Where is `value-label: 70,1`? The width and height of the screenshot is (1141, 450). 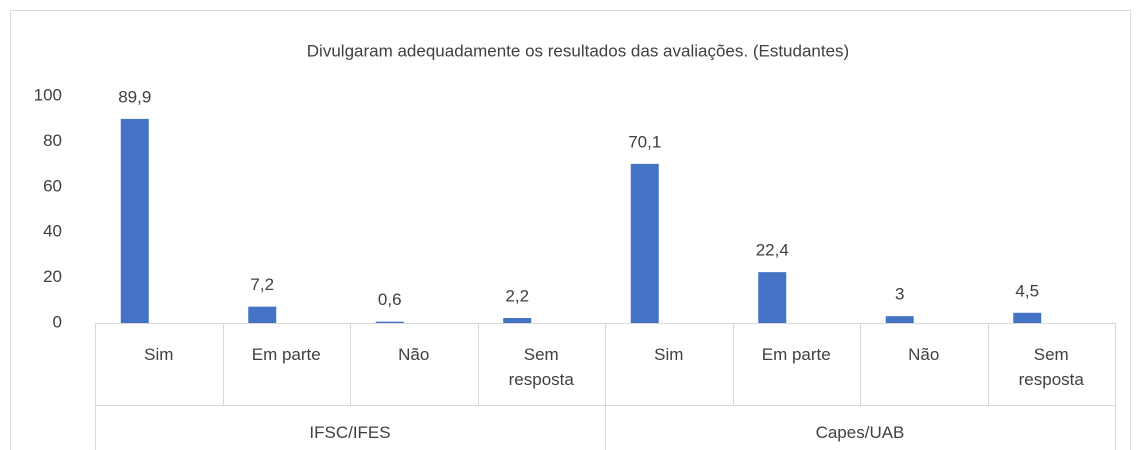
value-label: 70,1 is located at coordinates (644, 141).